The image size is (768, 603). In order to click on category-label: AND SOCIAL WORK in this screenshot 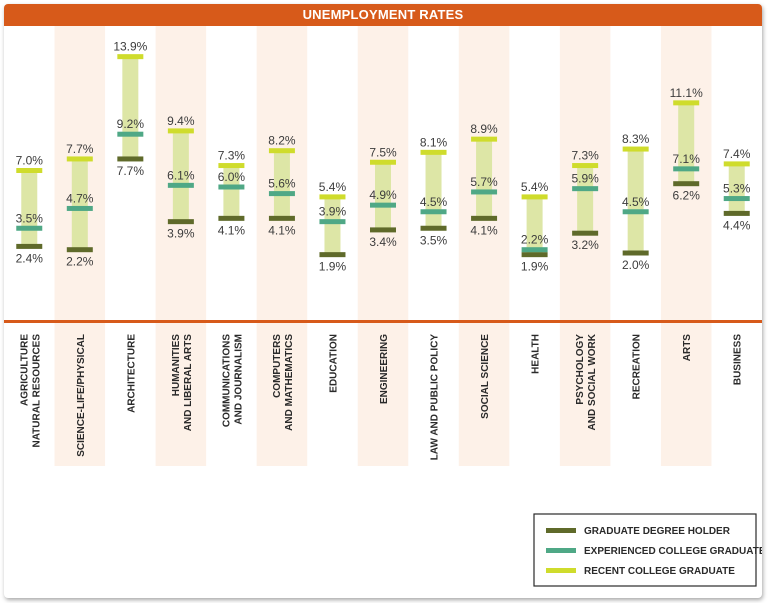, I will do `click(592, 381)`.